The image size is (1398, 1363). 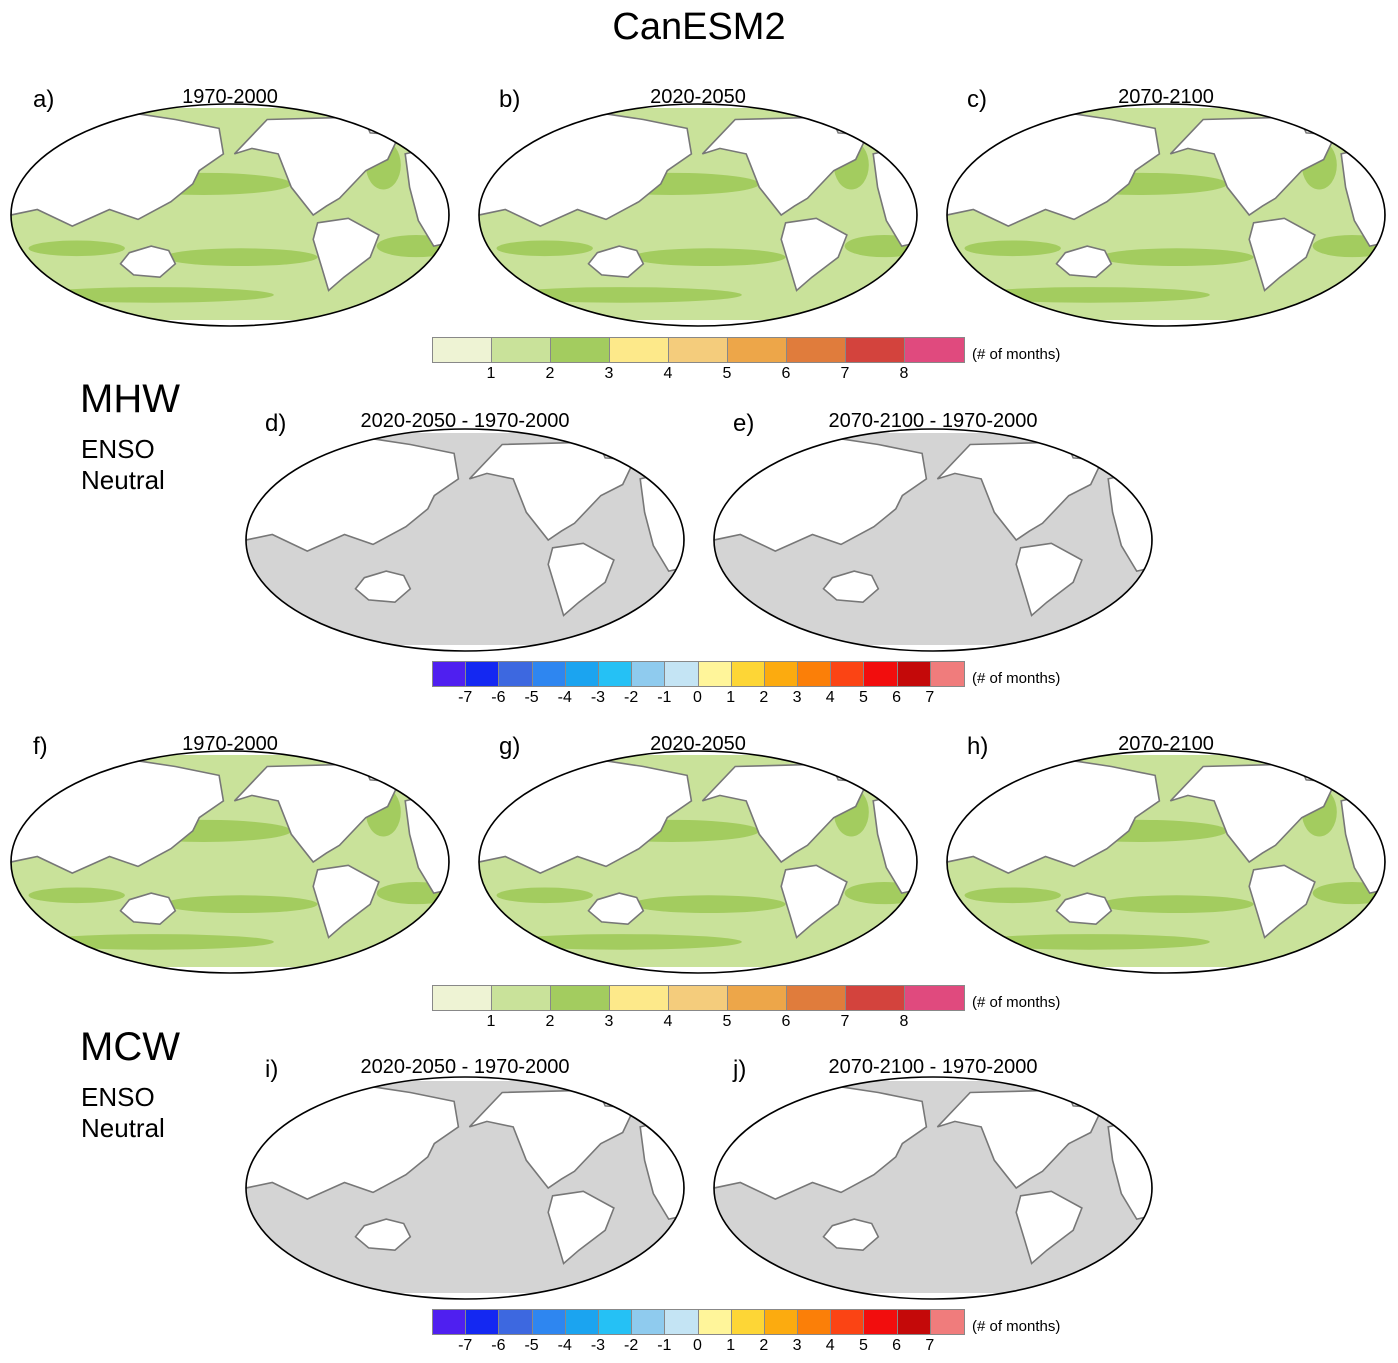 I want to click on colorbar-diff-bottom, so click(x=698, y=1322).